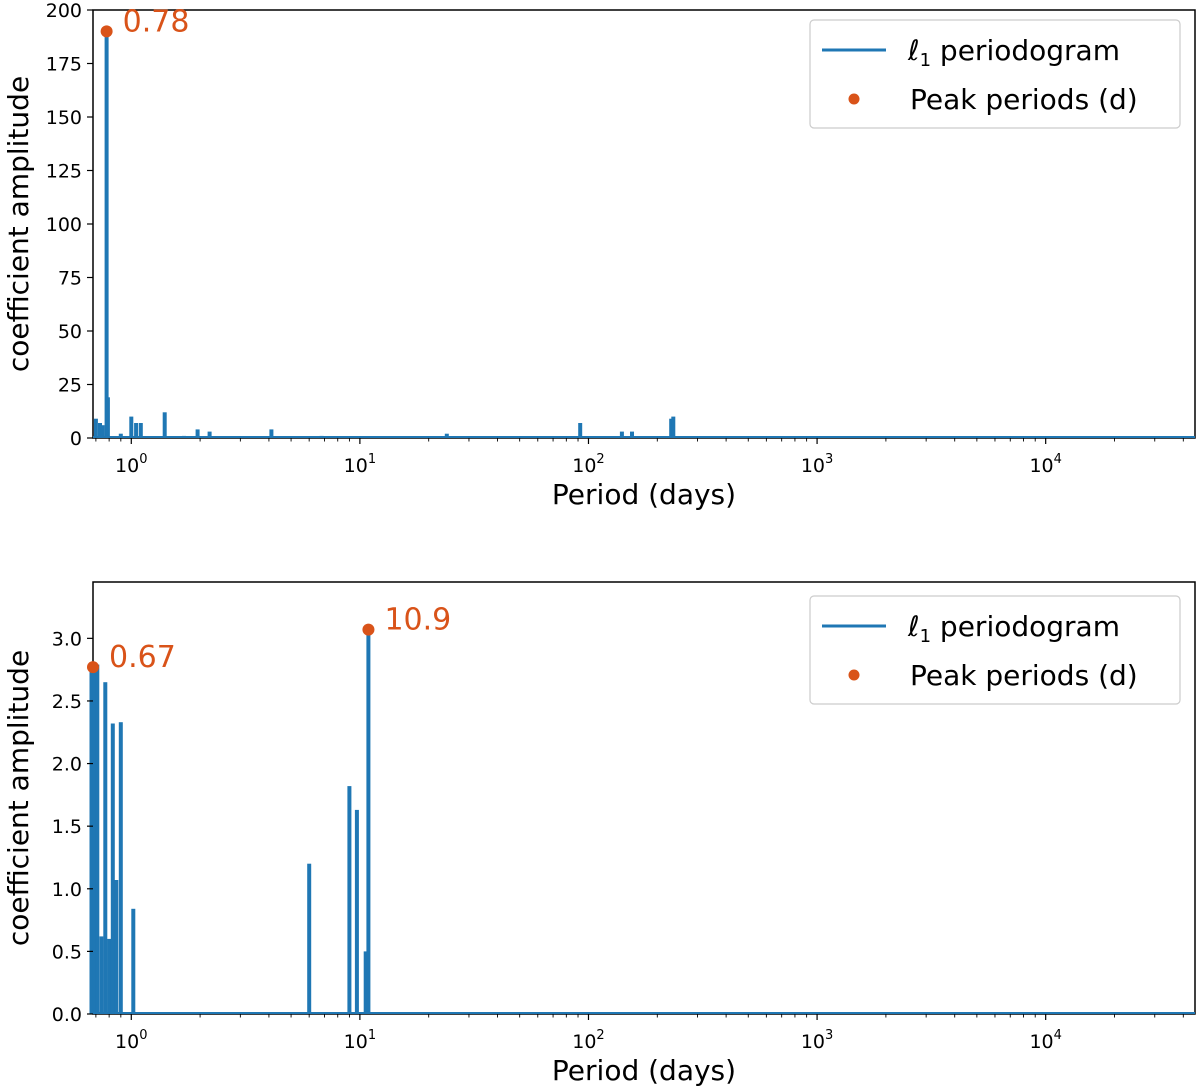 This screenshot has height=1087, width=1200. What do you see at coordinates (70, 386) in the screenshot?
I see `y-tick-label: 25` at bounding box center [70, 386].